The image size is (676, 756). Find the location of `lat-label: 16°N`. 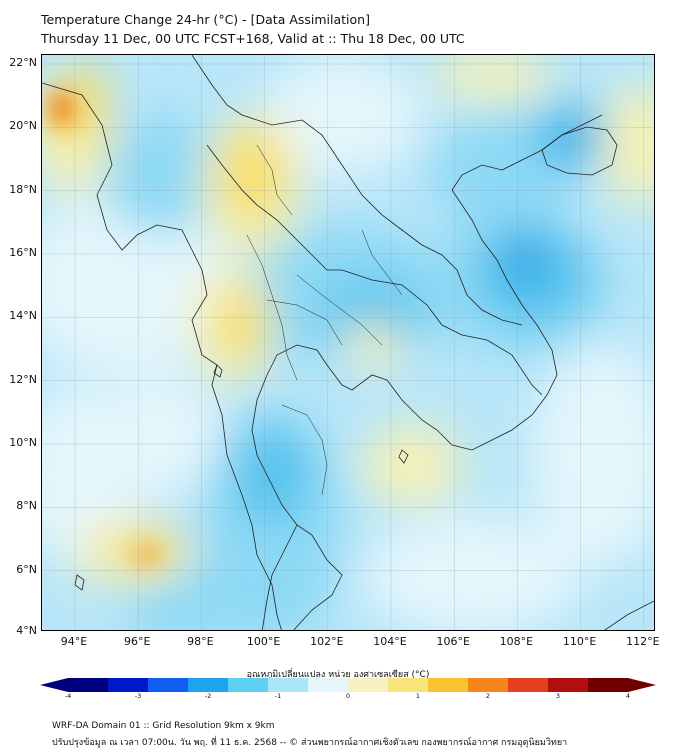

lat-label: 16°N is located at coordinates (23, 252).